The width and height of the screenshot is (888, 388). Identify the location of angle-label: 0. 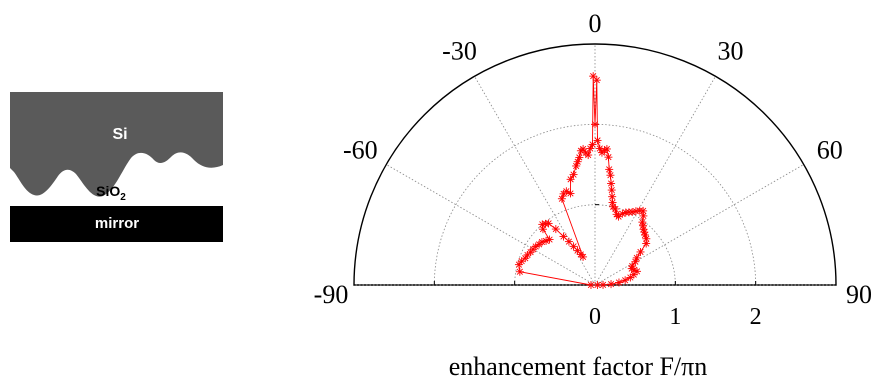
(595, 23).